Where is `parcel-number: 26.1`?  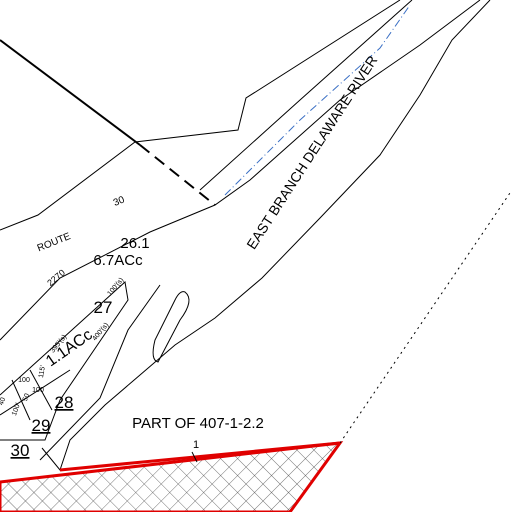 parcel-number: 26.1 is located at coordinates (134, 243).